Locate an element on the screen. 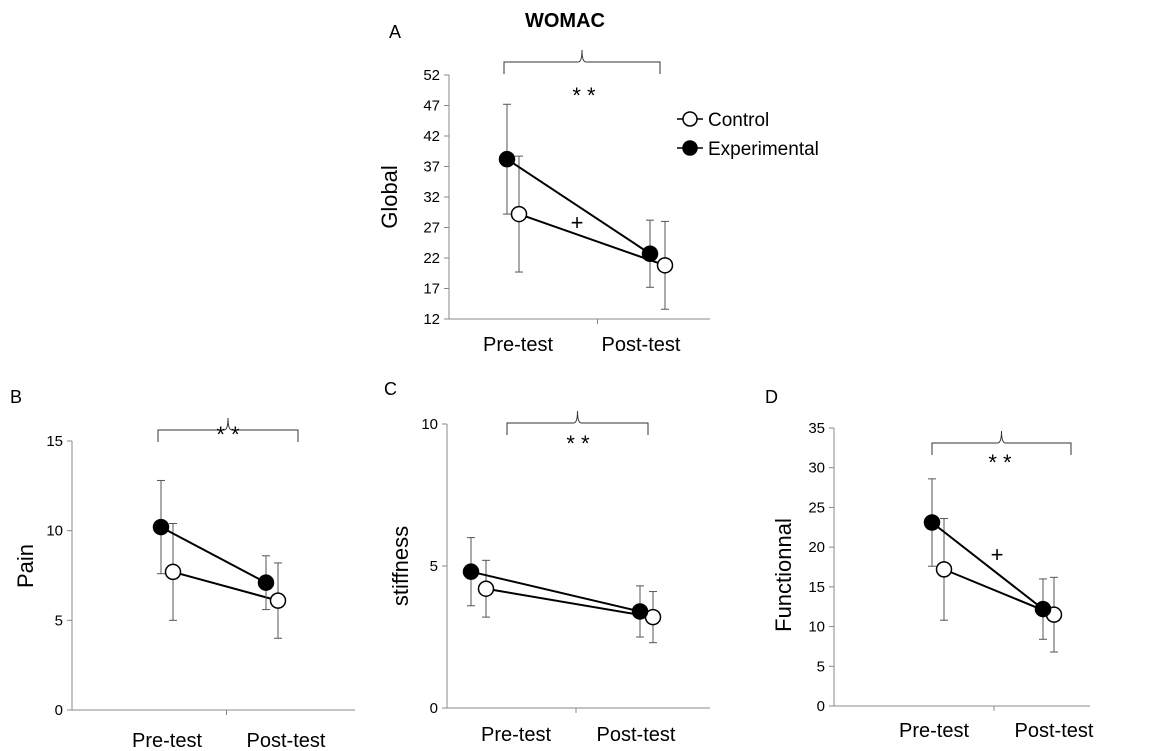 This screenshot has width=1166, height=751. panel-d-y-tick-label: 0 is located at coordinates (821, 706).